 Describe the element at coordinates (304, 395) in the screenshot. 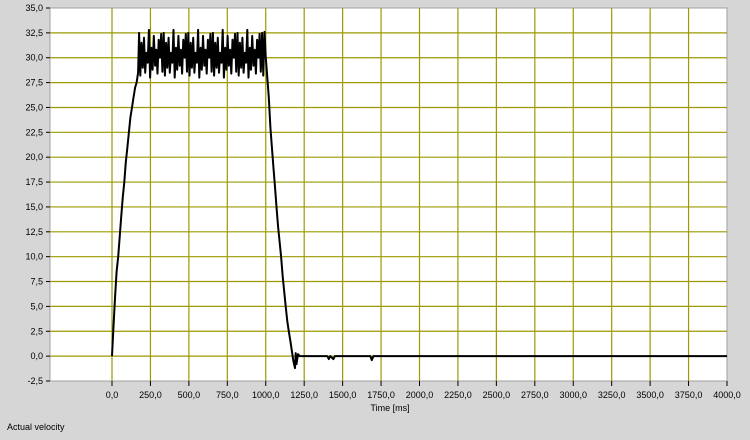

I see `x-tick-label: 1250,0` at that location.